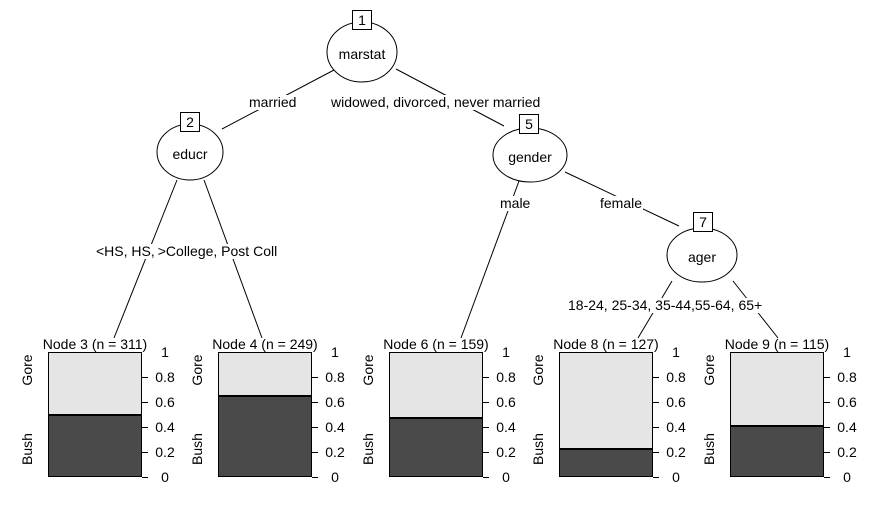  I want to click on node5-variable-label: gender, so click(530, 157).